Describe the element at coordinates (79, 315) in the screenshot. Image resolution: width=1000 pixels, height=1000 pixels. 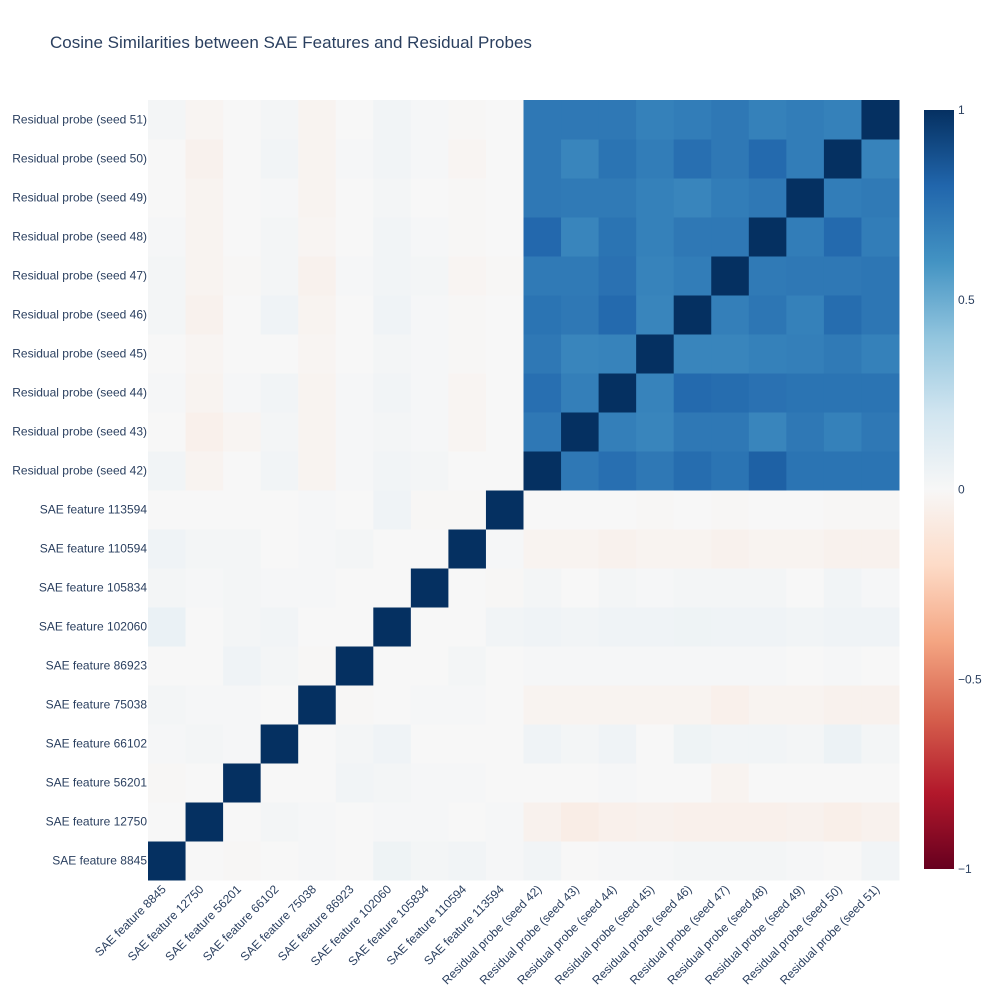
I see `y-tick-label: Residual probe (seed 46)` at that location.